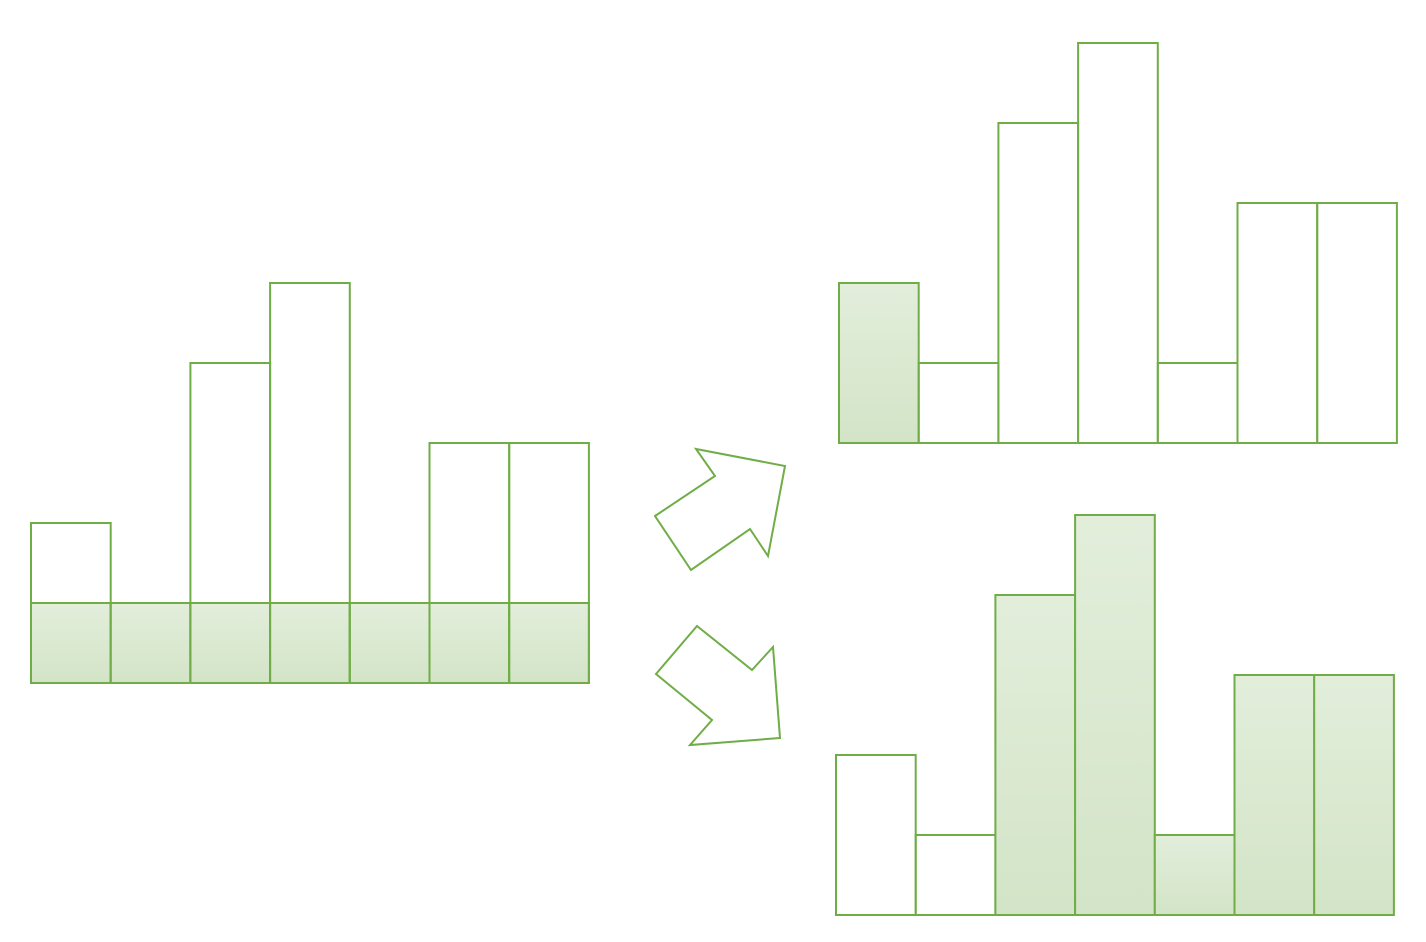  What do you see at coordinates (720, 509) in the screenshot?
I see `arrow-up-right-icon` at bounding box center [720, 509].